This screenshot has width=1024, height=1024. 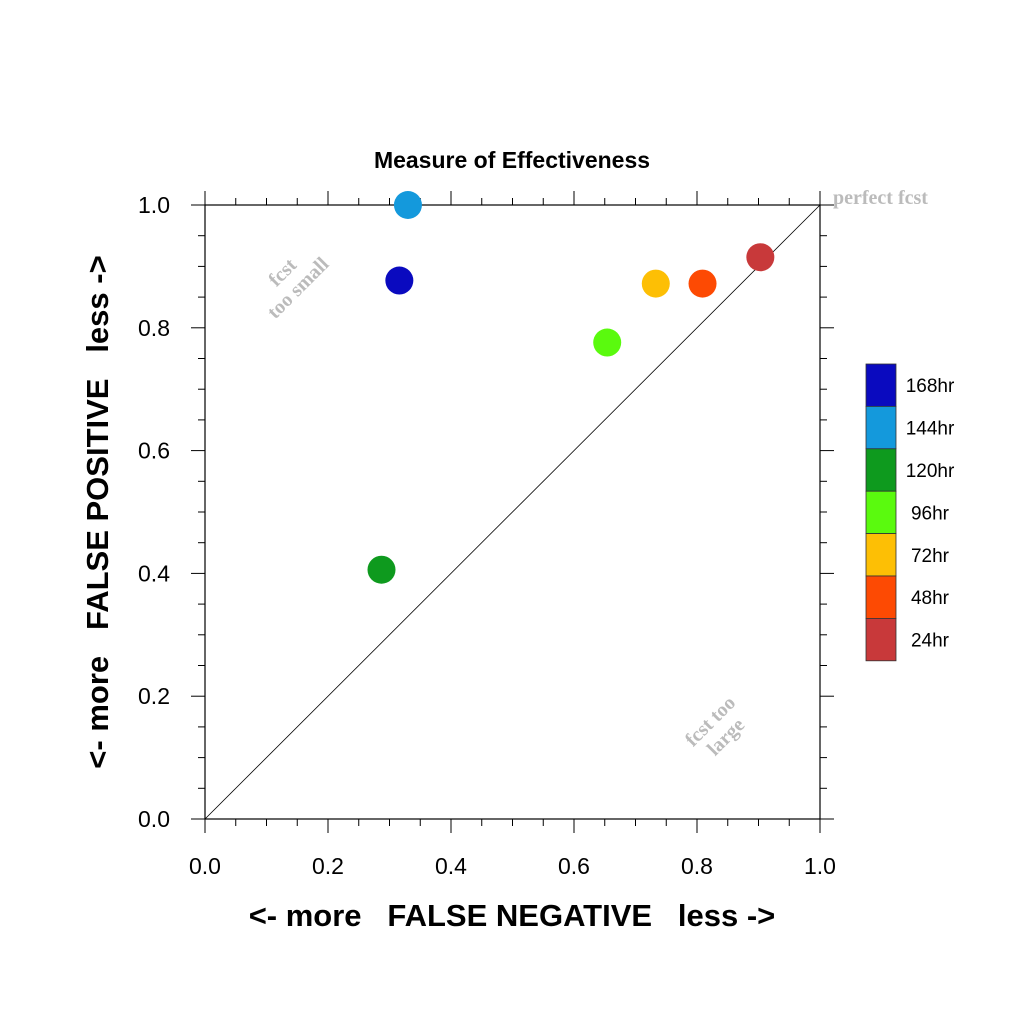 I want to click on point-72hr, so click(x=655, y=283).